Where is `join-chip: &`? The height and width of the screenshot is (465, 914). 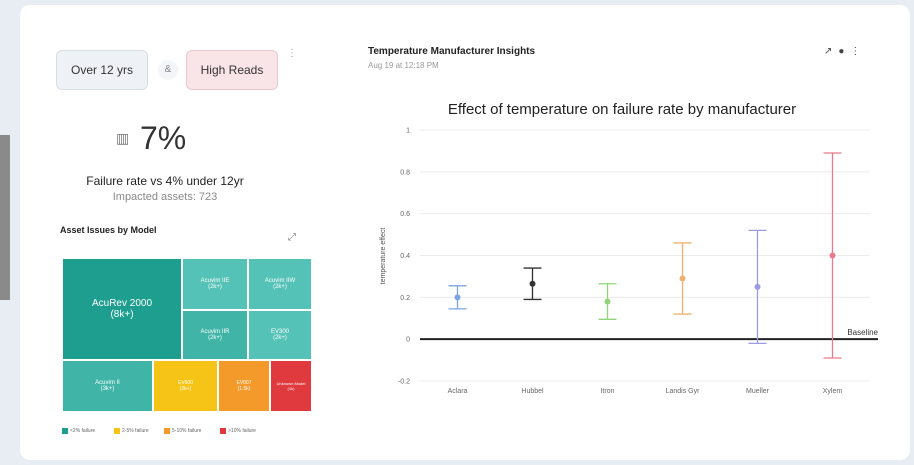 join-chip: & is located at coordinates (168, 70).